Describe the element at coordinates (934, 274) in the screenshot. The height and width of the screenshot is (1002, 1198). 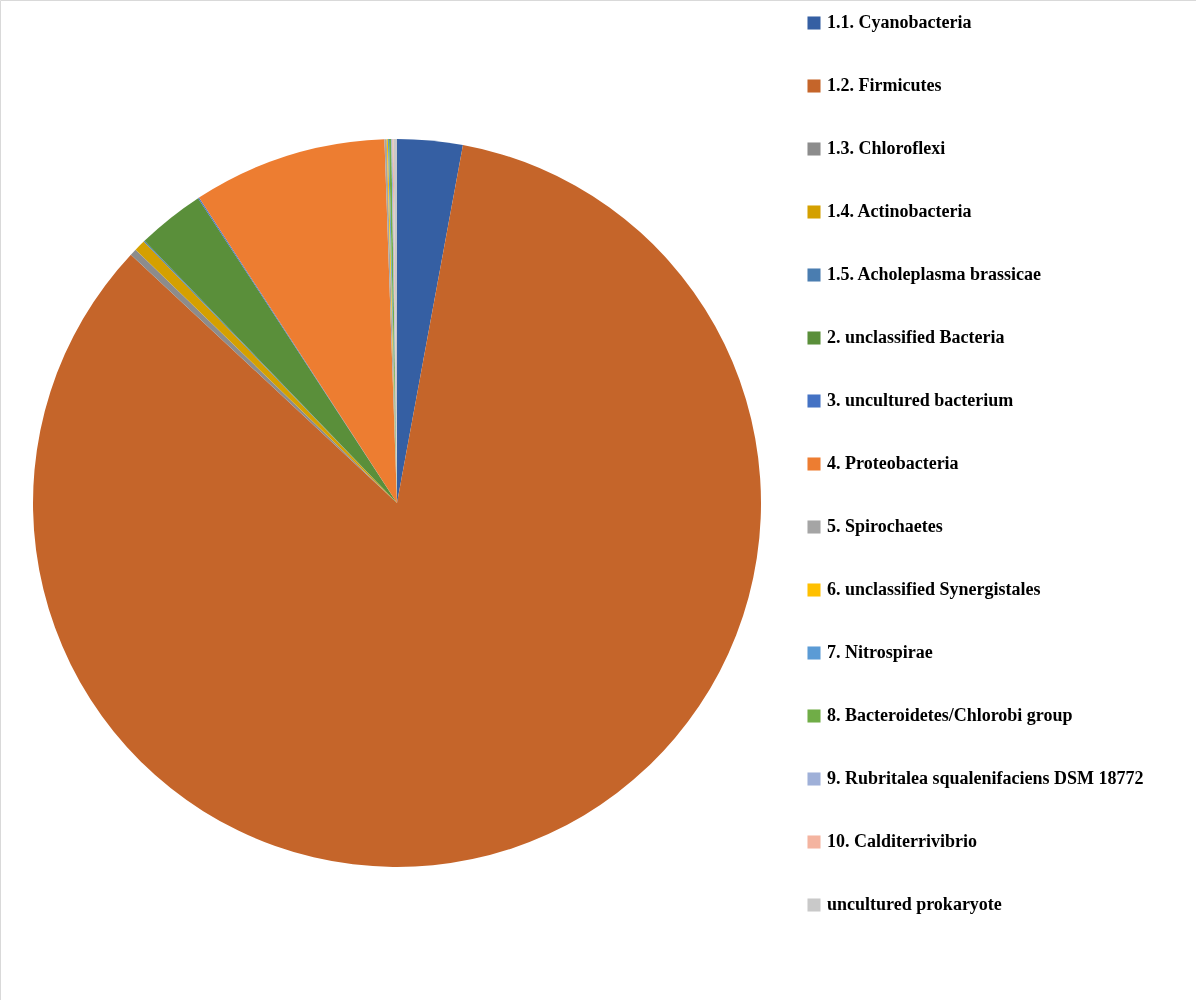
I see `legend-label: 1.5. Acholeplasma brassicae` at that location.